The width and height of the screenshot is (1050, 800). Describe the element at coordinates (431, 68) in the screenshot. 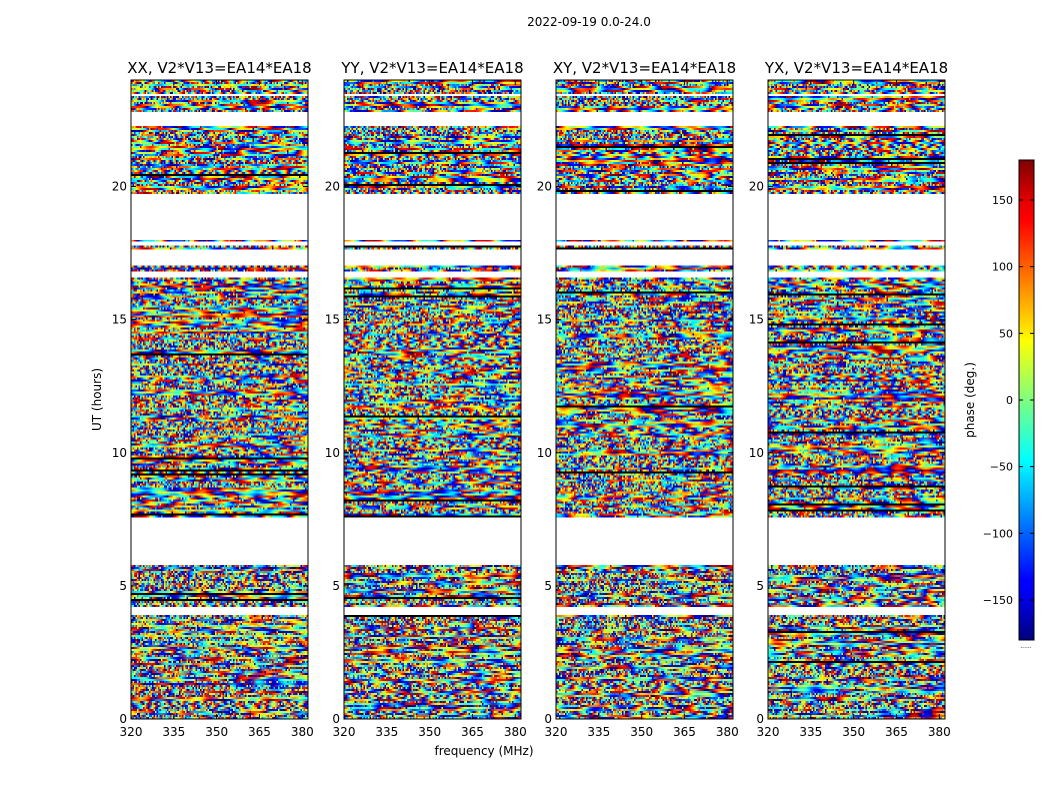

I see `panel-title: YY, V2*V13=EA14*EA18` at that location.